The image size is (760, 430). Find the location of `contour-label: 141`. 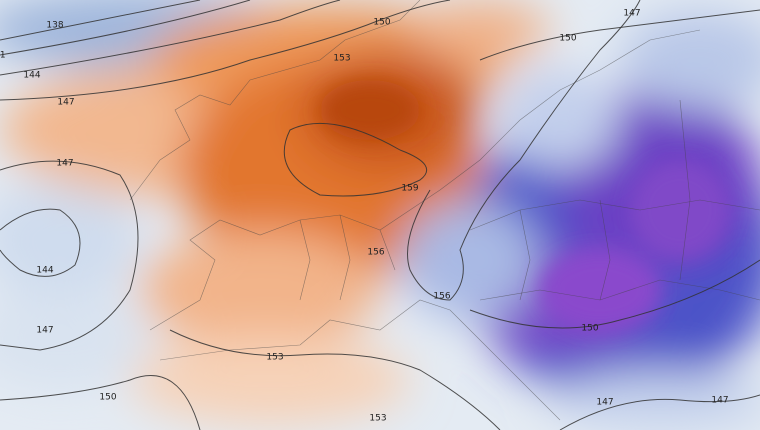

contour-label: 141 is located at coordinates (3, 56).